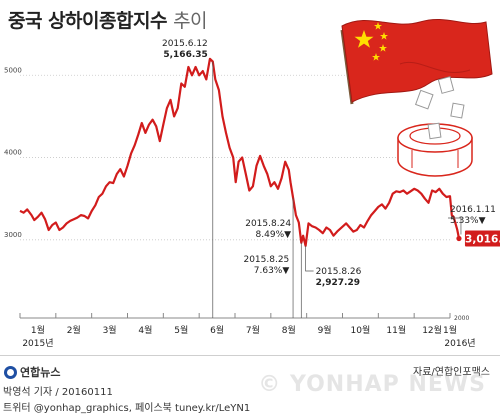 The image size is (500, 414). I want to click on yonhap-logo: 연합뉴스, so click(32, 372).